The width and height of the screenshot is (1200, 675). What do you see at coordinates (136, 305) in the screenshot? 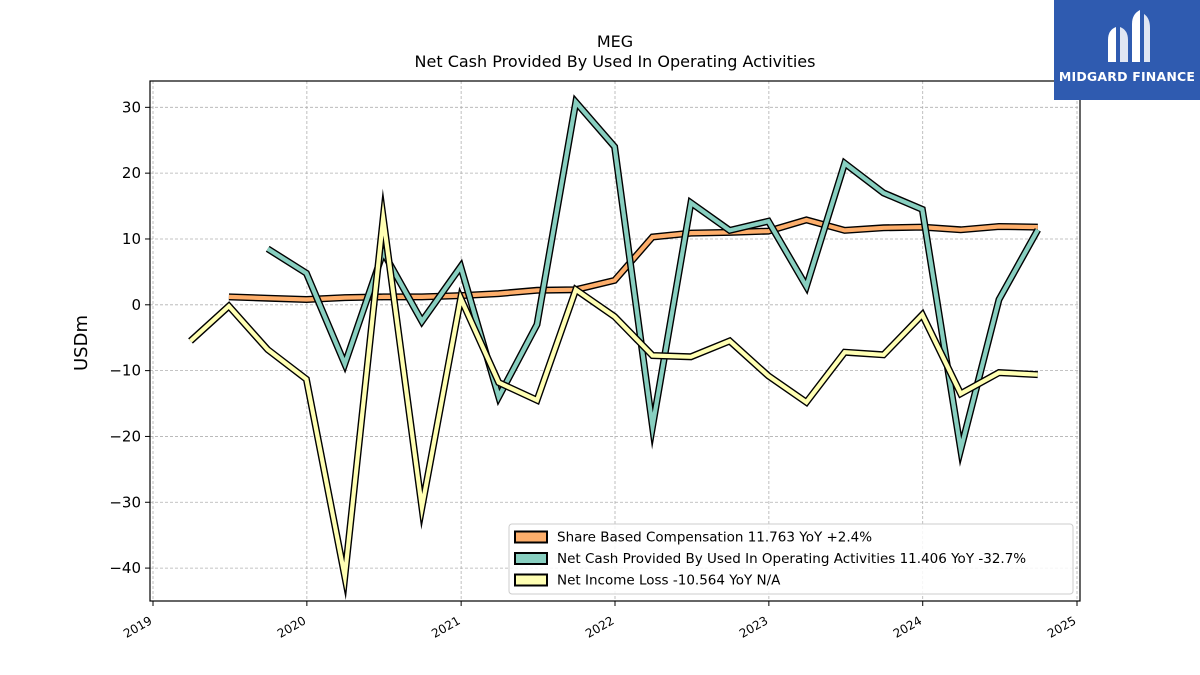
I see `y-tick-label: 0` at bounding box center [136, 305].